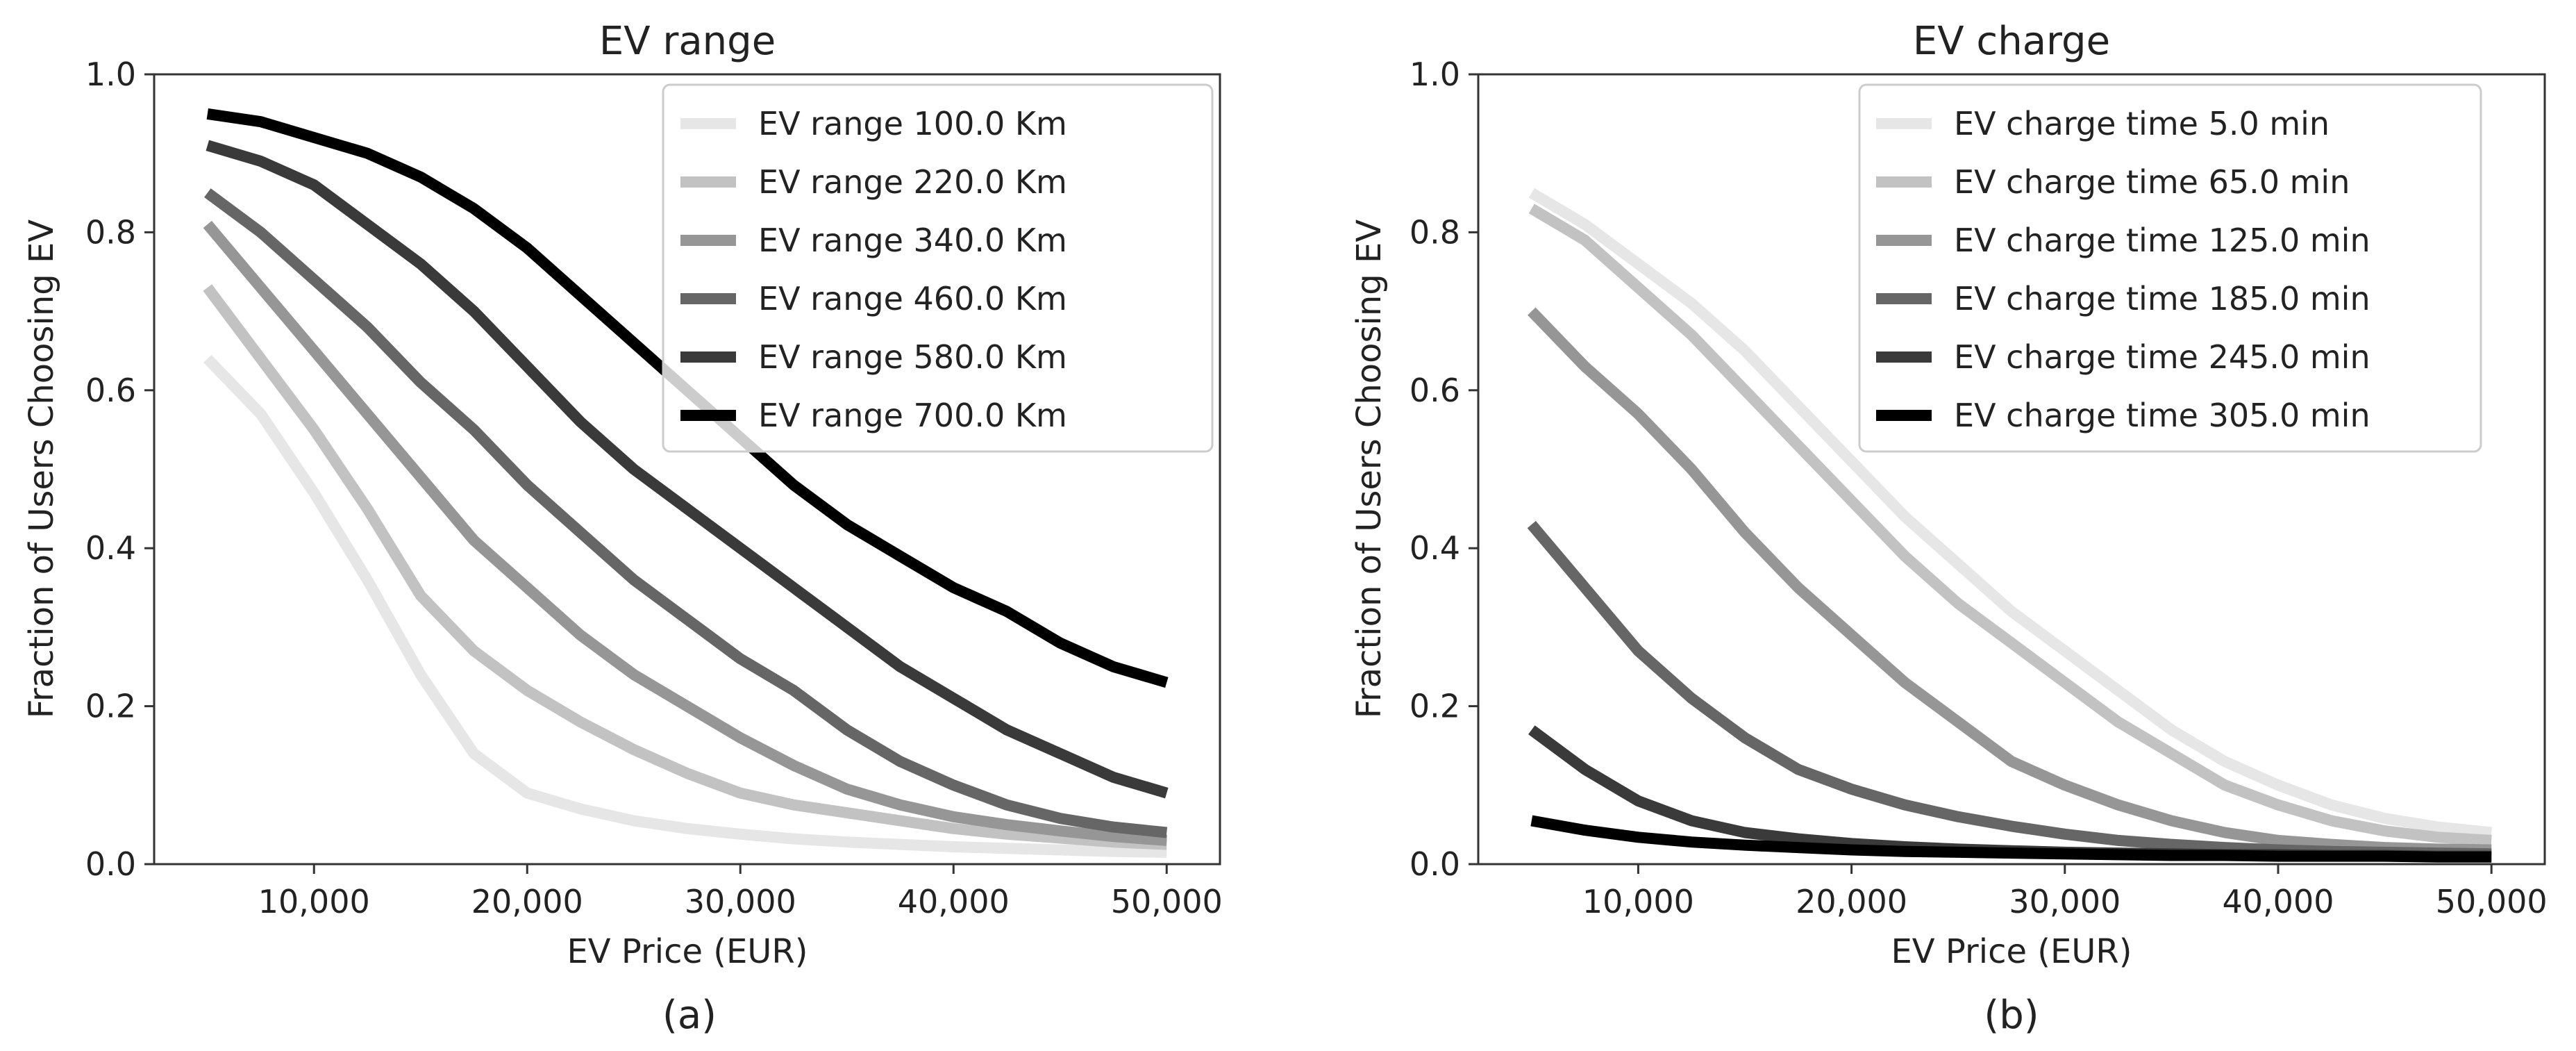 The height and width of the screenshot is (1051, 2576). What do you see at coordinates (2011, 1015) in the screenshot?
I see `panel-caption: (b)` at bounding box center [2011, 1015].